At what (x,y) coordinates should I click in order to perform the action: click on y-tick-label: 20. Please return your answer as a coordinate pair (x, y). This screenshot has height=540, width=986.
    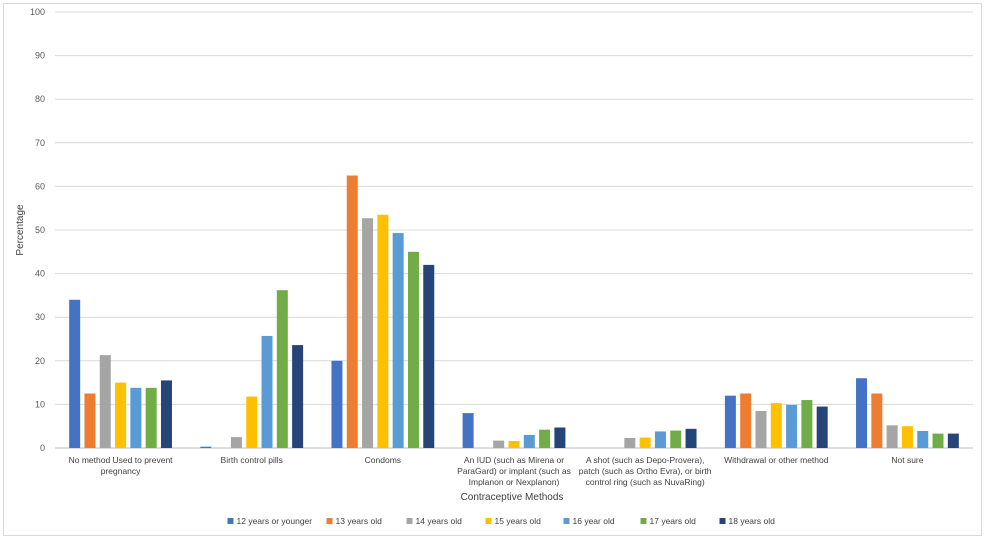
    Looking at the image, I should click on (40, 361).